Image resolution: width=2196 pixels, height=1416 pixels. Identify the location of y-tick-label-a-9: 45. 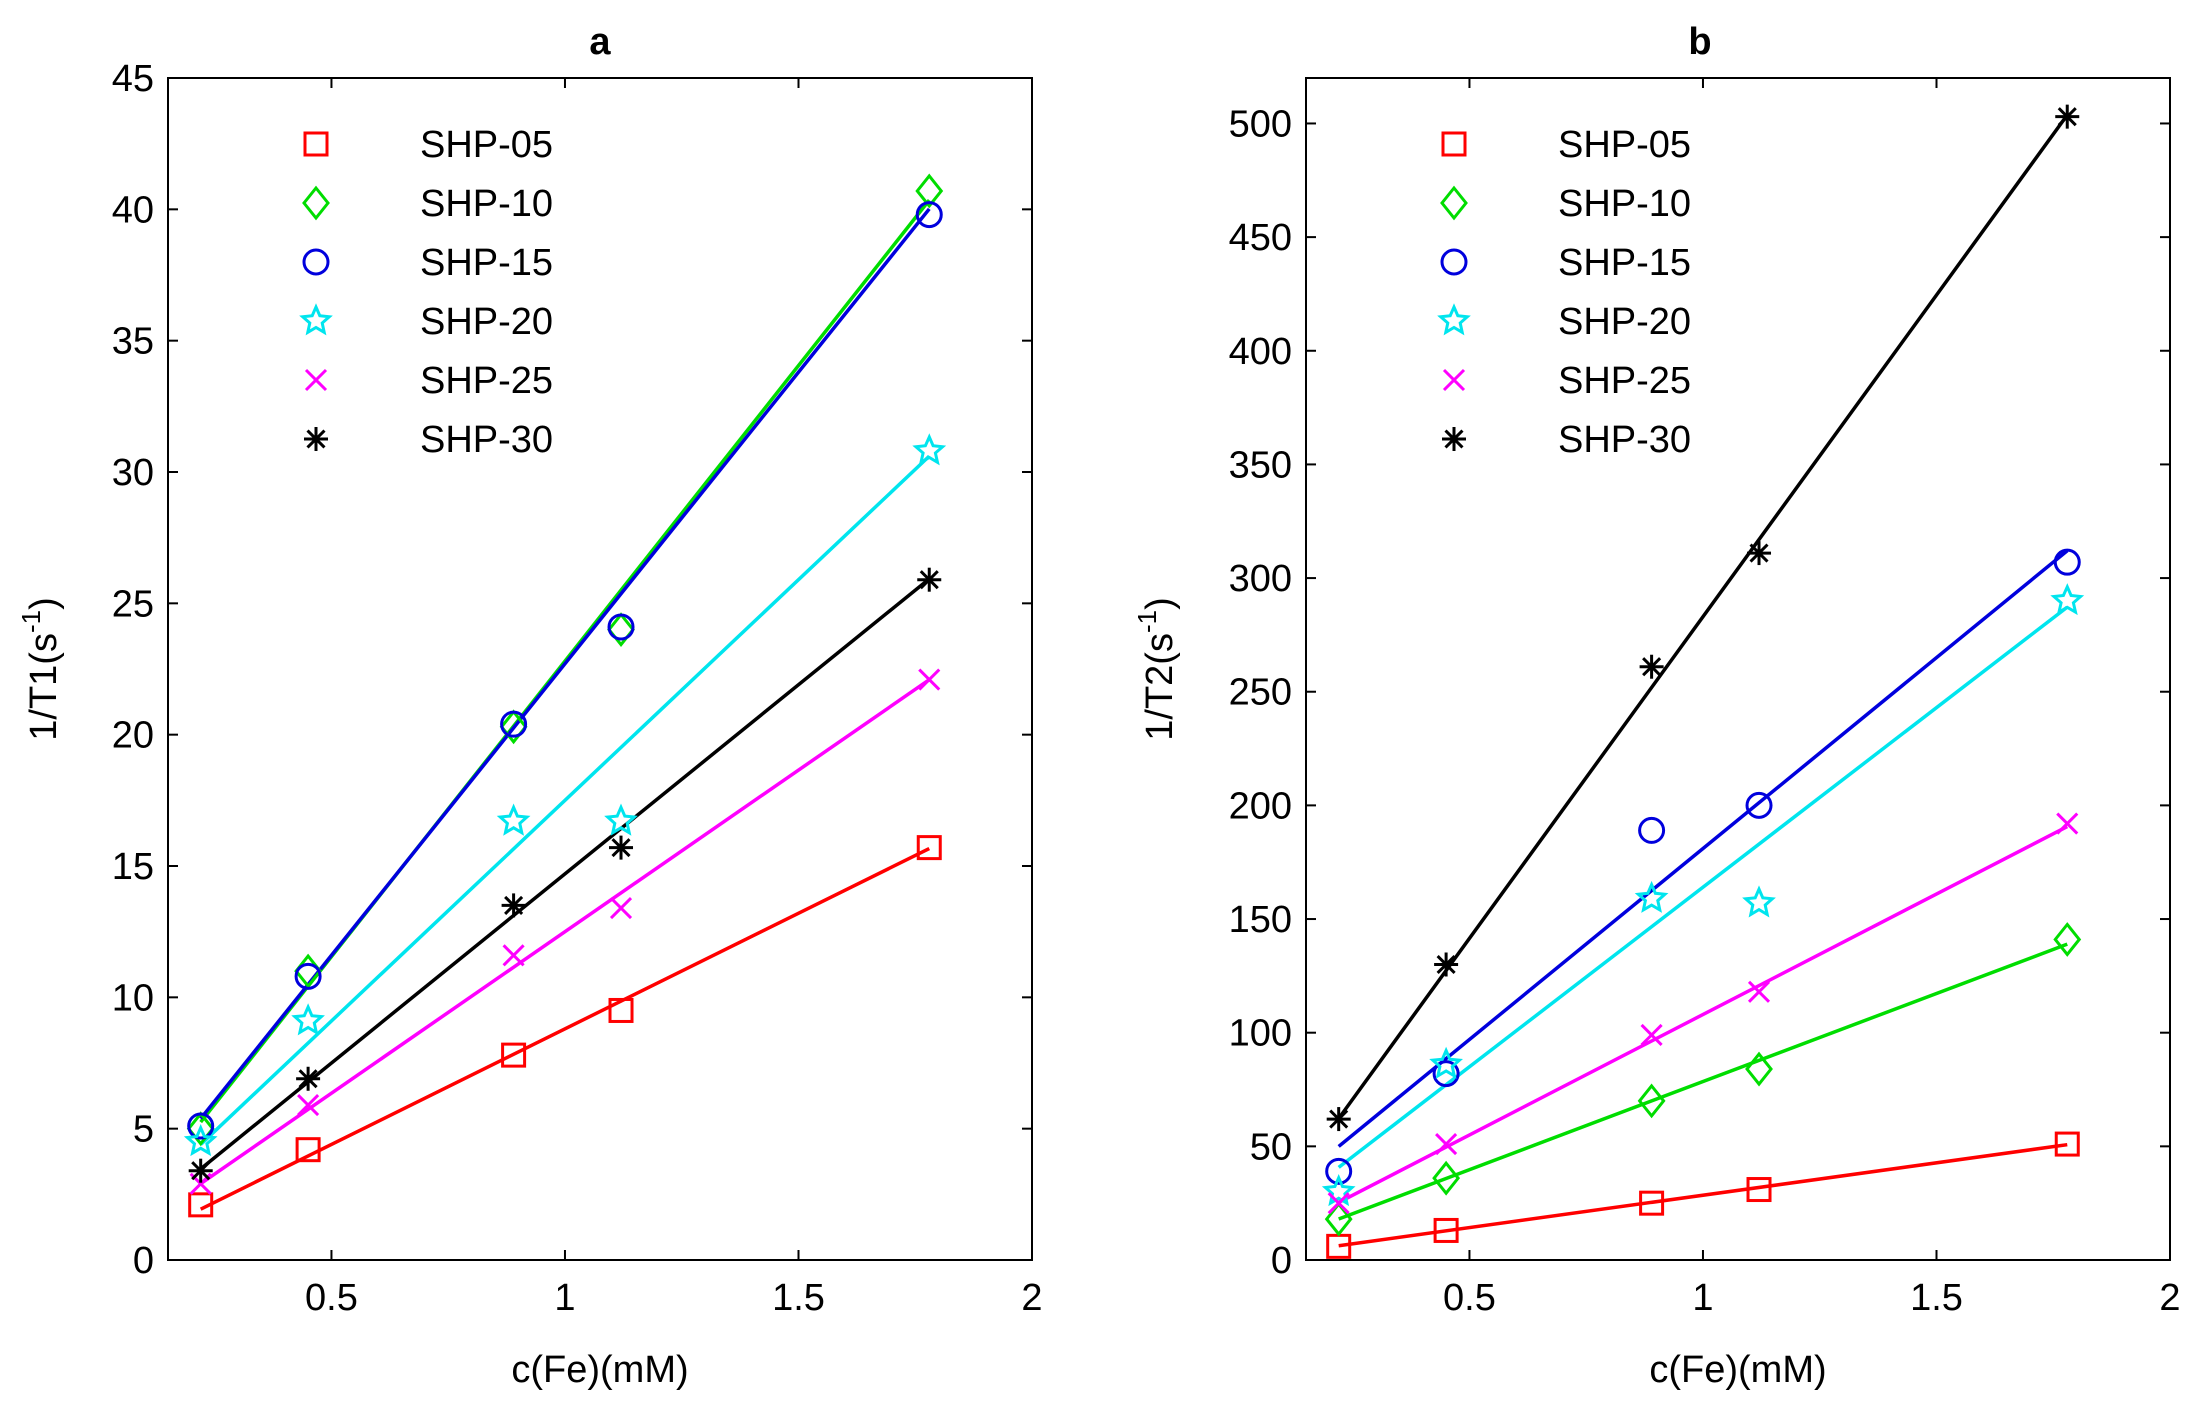
(133, 79).